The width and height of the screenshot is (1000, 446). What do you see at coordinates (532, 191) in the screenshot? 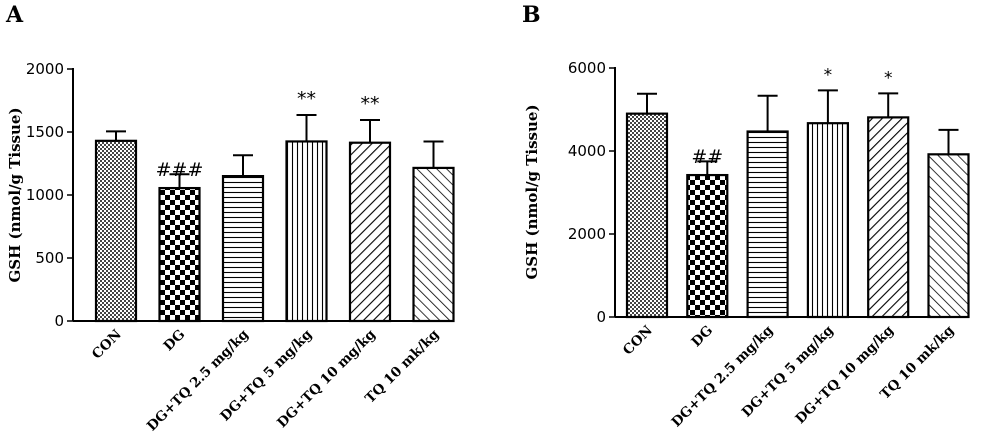
I see `y-axis-label-b: GSH (nmol/g Tissue)` at bounding box center [532, 191].